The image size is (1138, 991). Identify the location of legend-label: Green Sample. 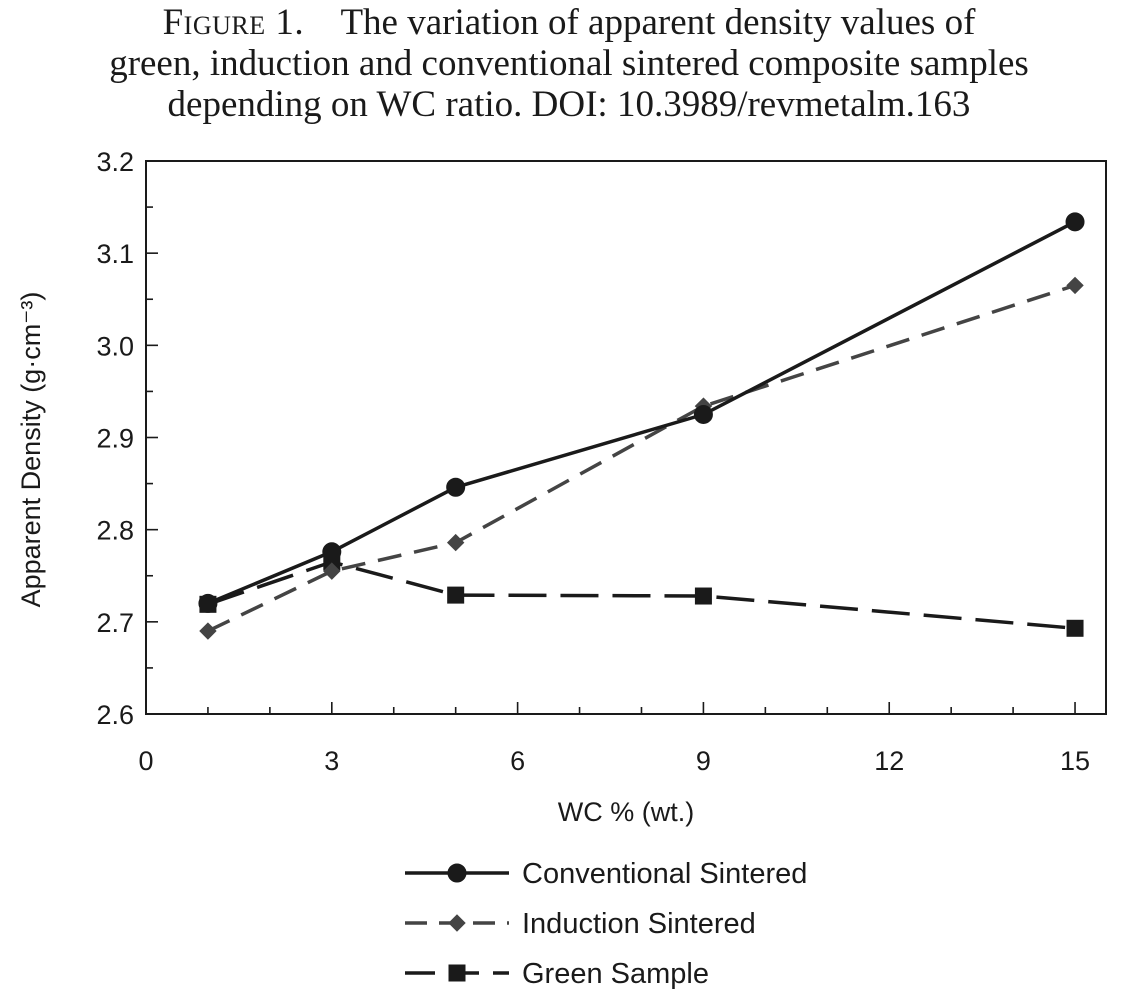
(615, 974).